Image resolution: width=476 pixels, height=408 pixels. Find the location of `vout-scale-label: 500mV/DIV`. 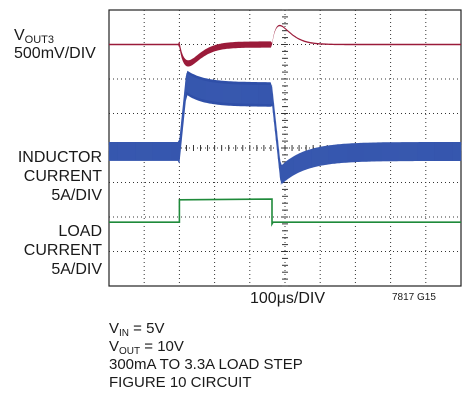

vout-scale-label: 500mV/DIV is located at coordinates (55, 53).